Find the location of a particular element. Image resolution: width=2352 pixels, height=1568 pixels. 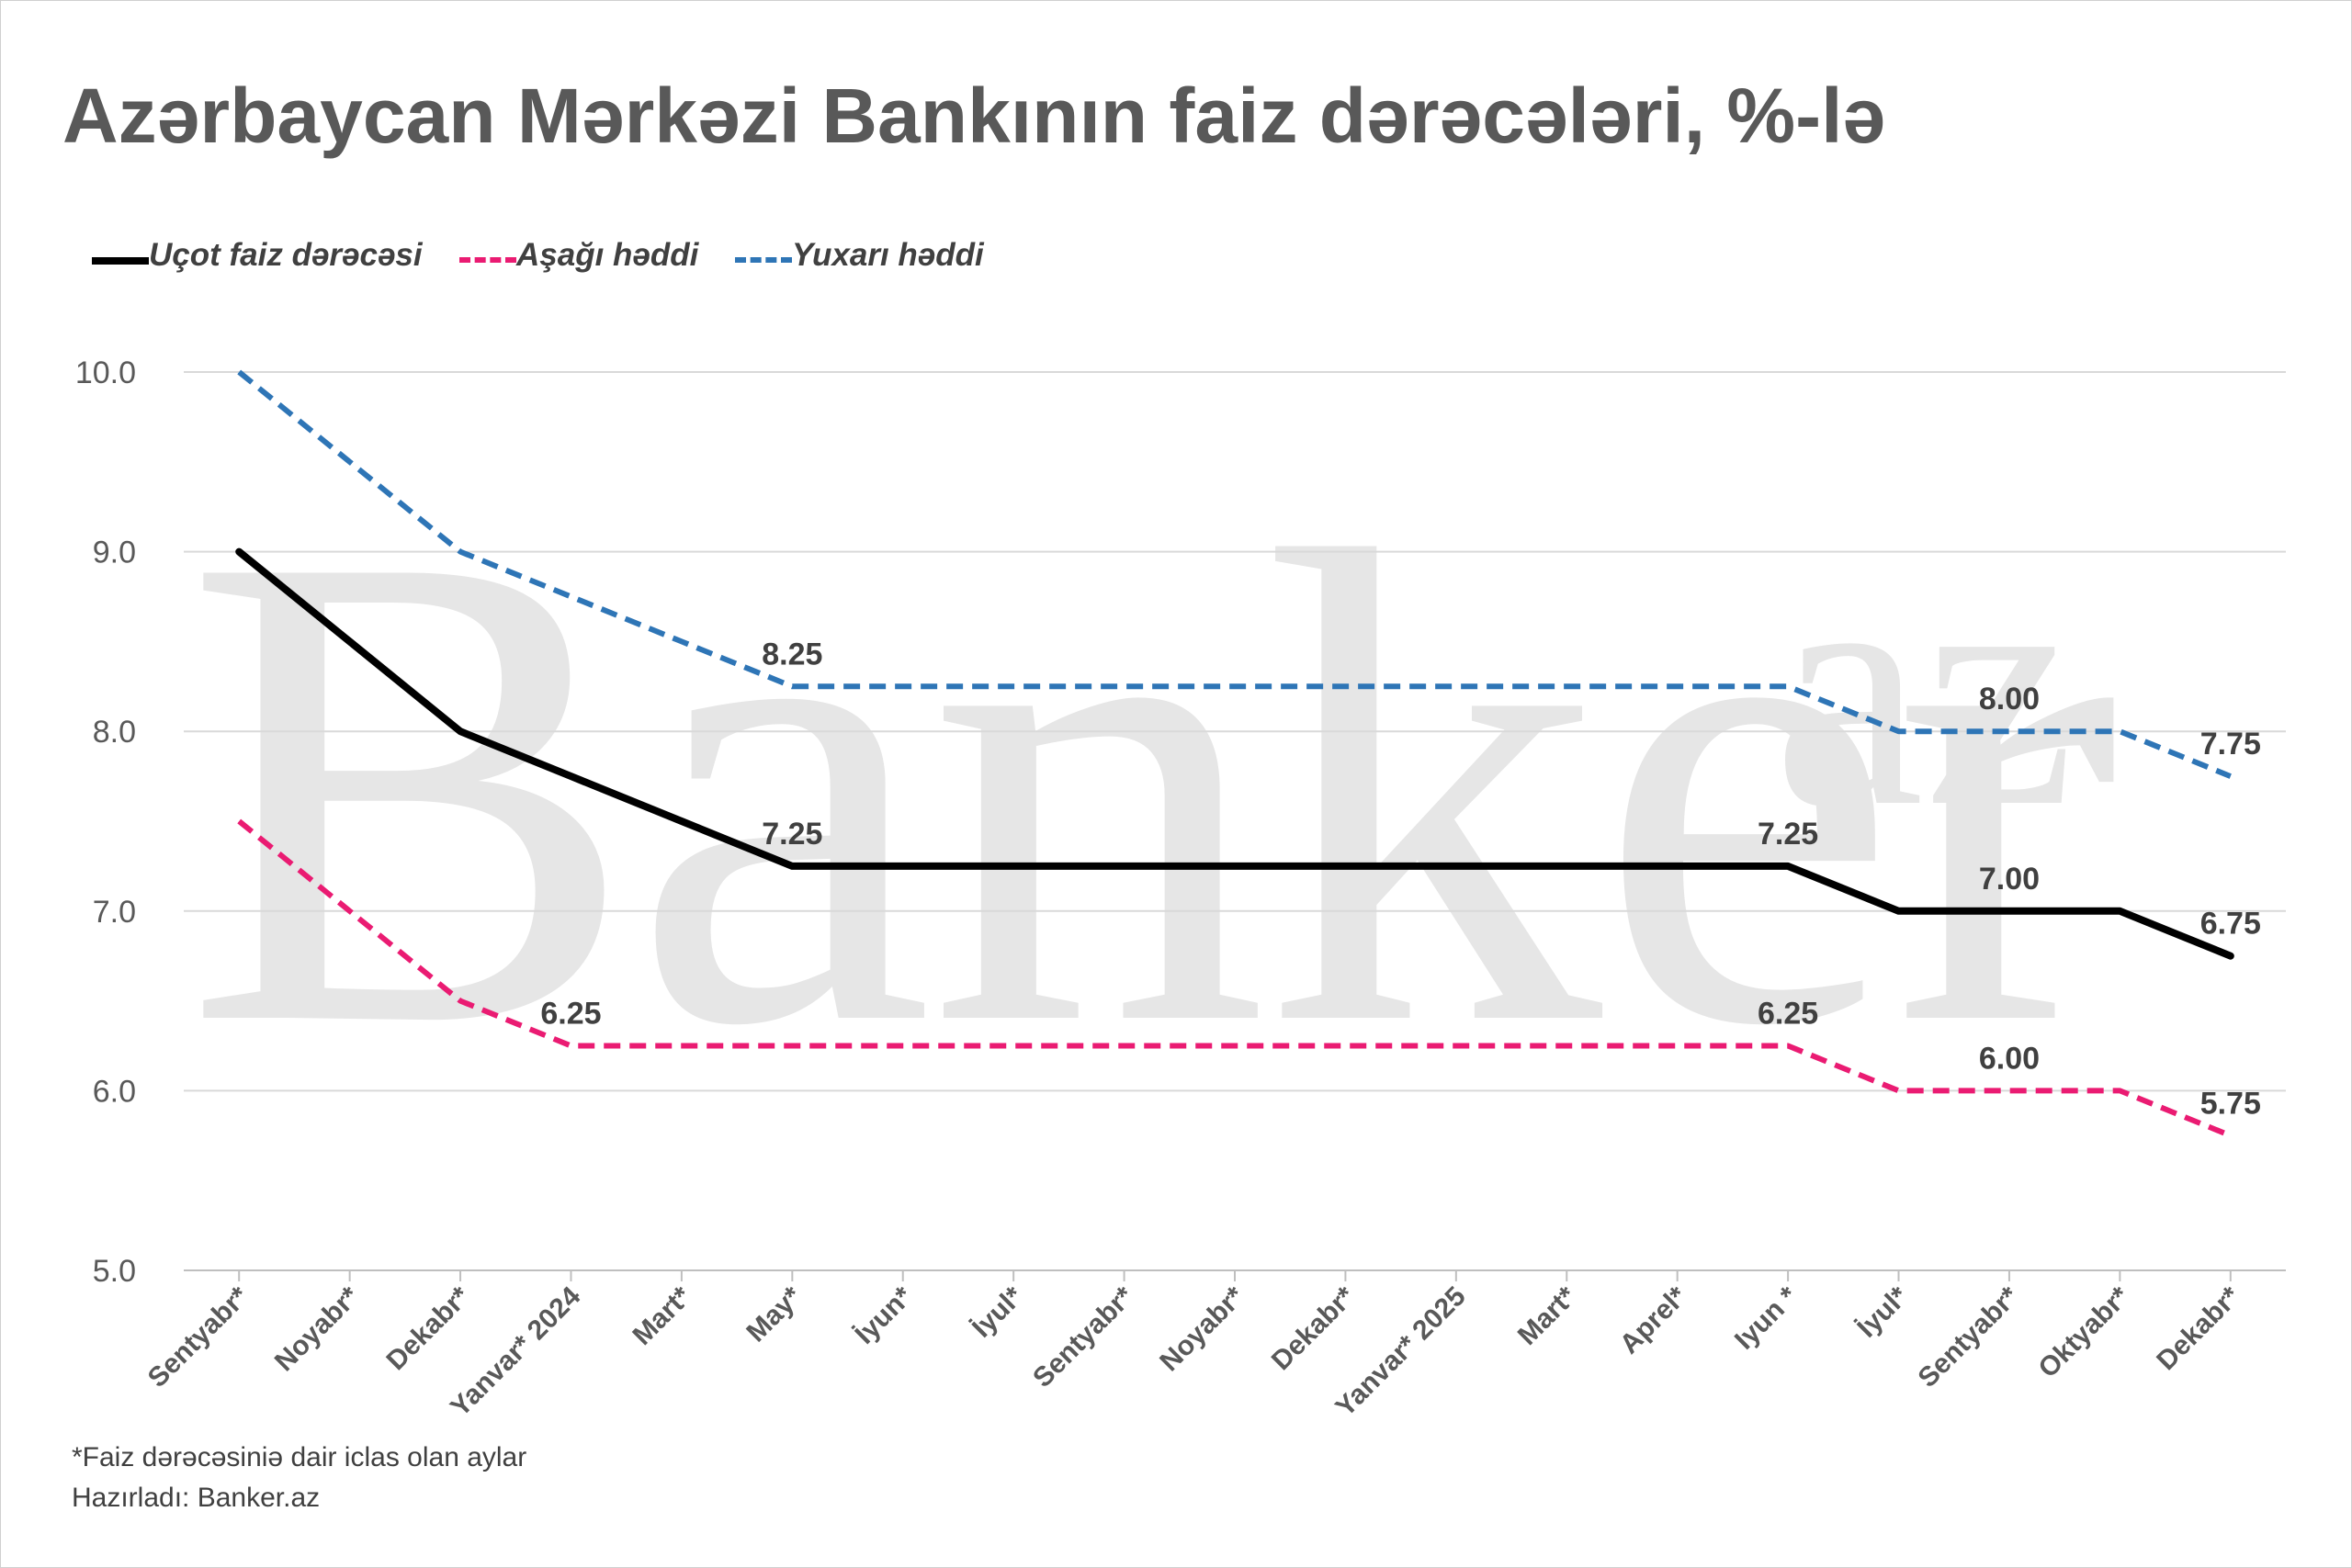

x-tick-label: May* is located at coordinates (775, 1314).